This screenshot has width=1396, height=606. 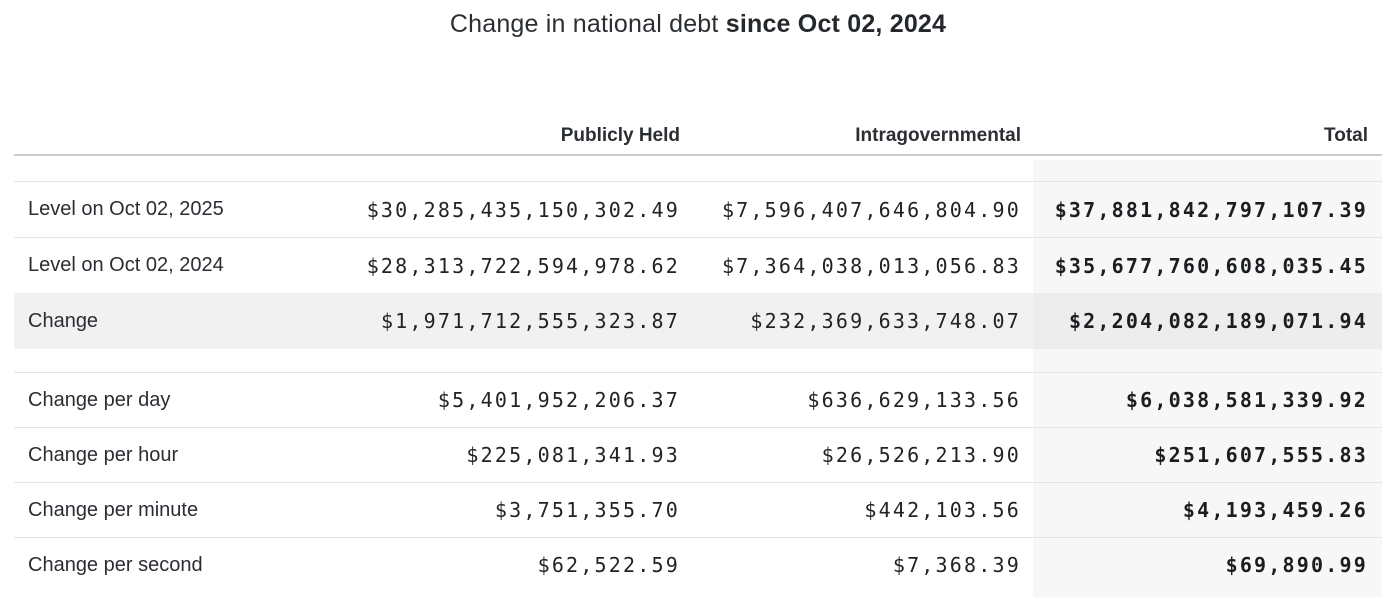 What do you see at coordinates (871, 209) in the screenshot?
I see `intragovernmental-value: $7,596,407,646,804.90` at bounding box center [871, 209].